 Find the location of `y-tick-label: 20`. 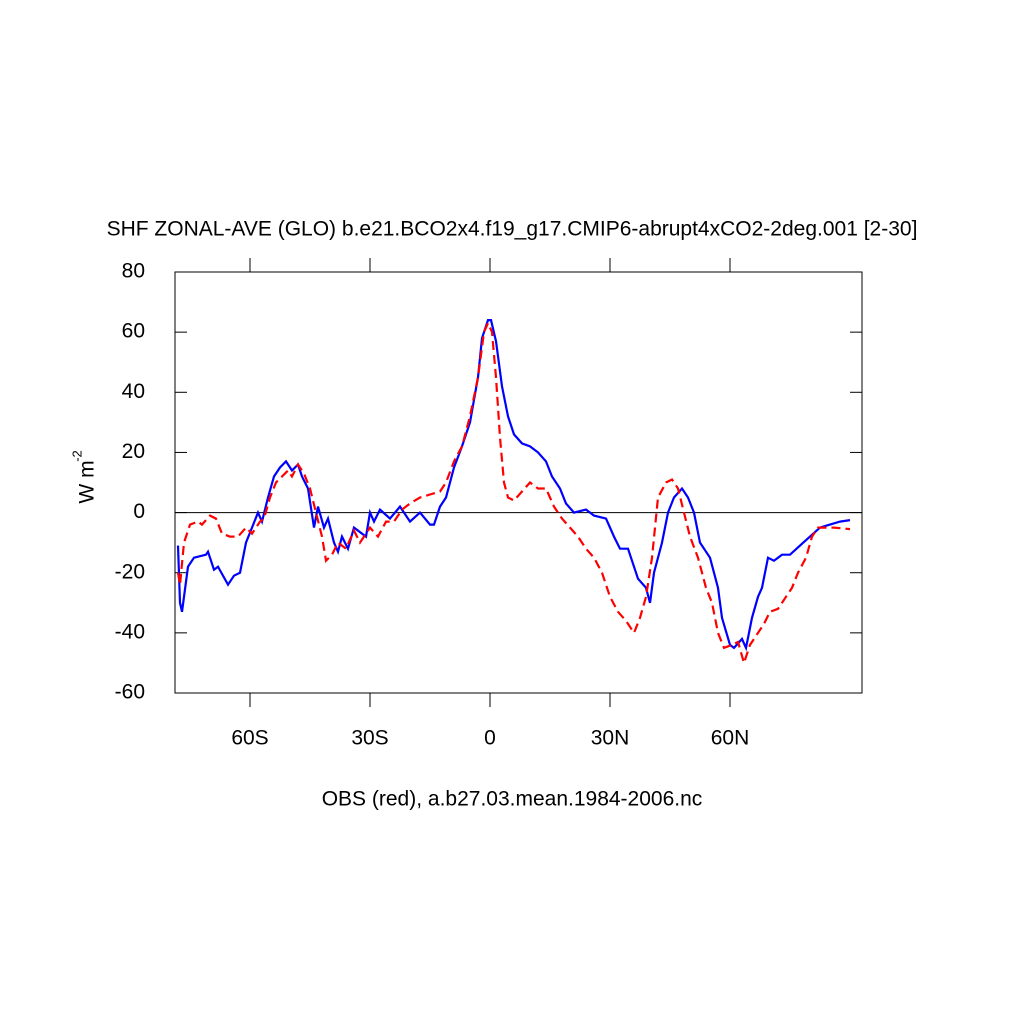

y-tick-label: 20 is located at coordinates (133, 451).